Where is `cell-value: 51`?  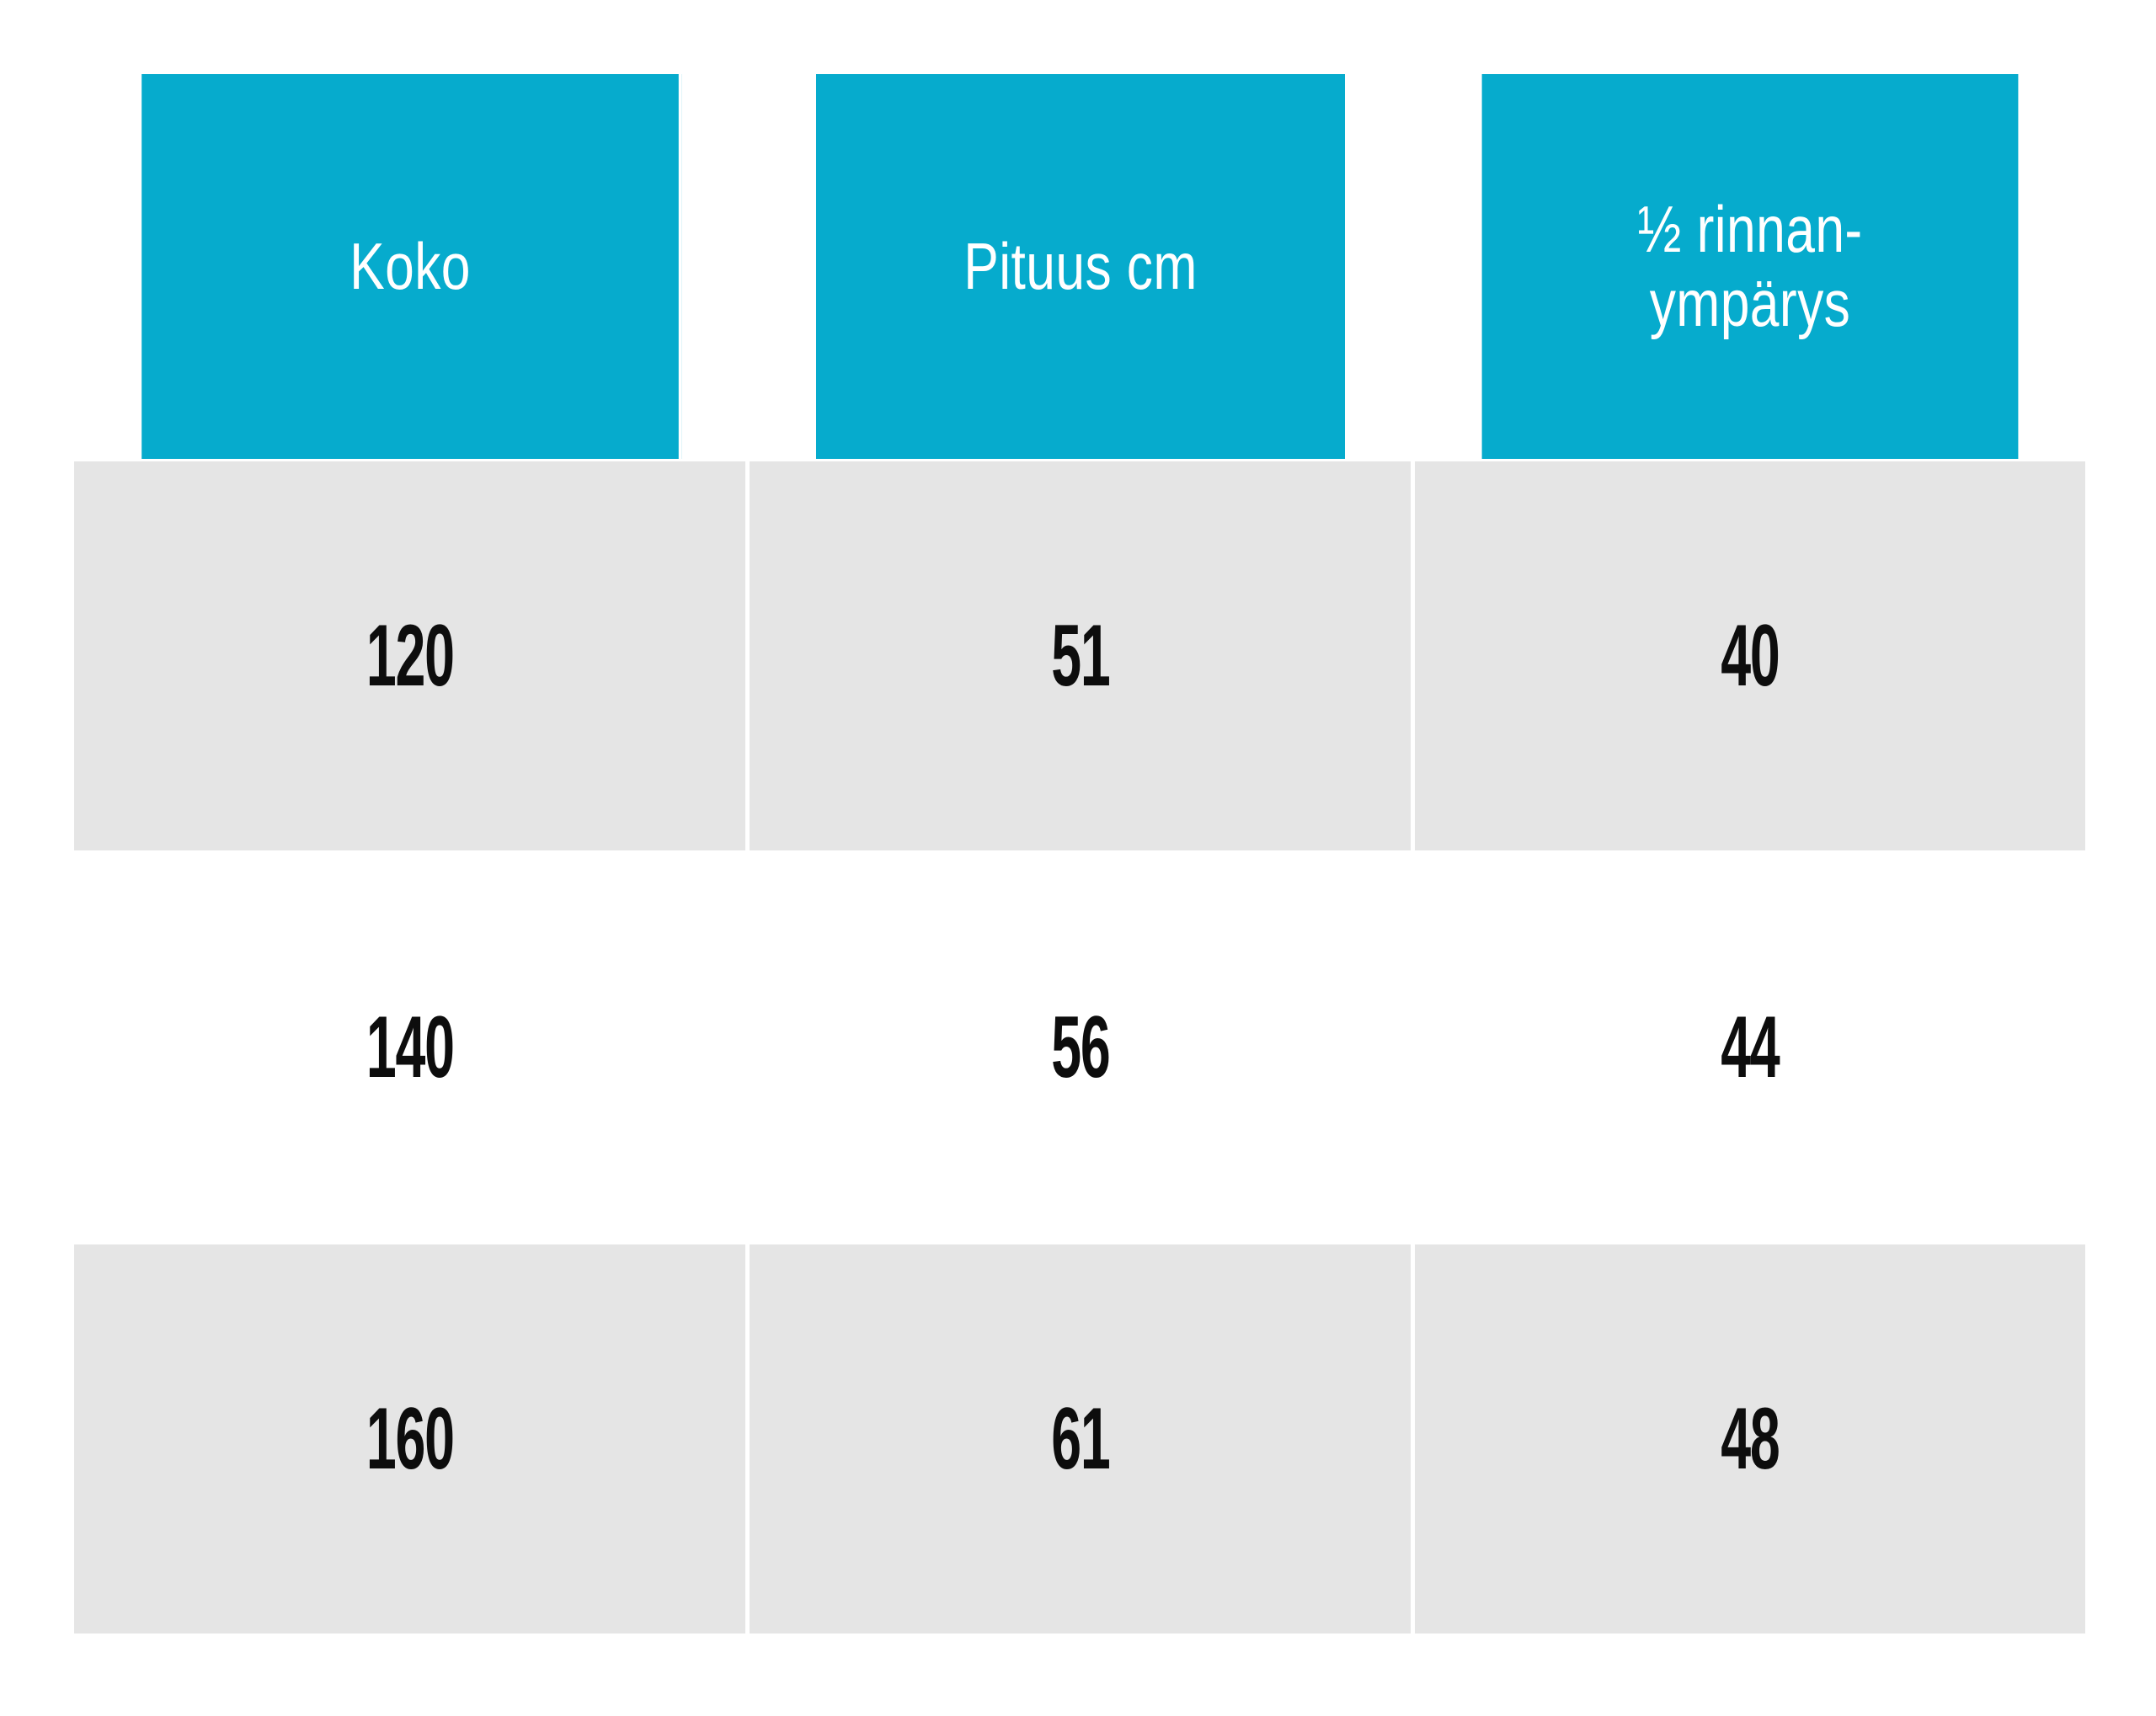
cell-value: 51 is located at coordinates (1080, 656).